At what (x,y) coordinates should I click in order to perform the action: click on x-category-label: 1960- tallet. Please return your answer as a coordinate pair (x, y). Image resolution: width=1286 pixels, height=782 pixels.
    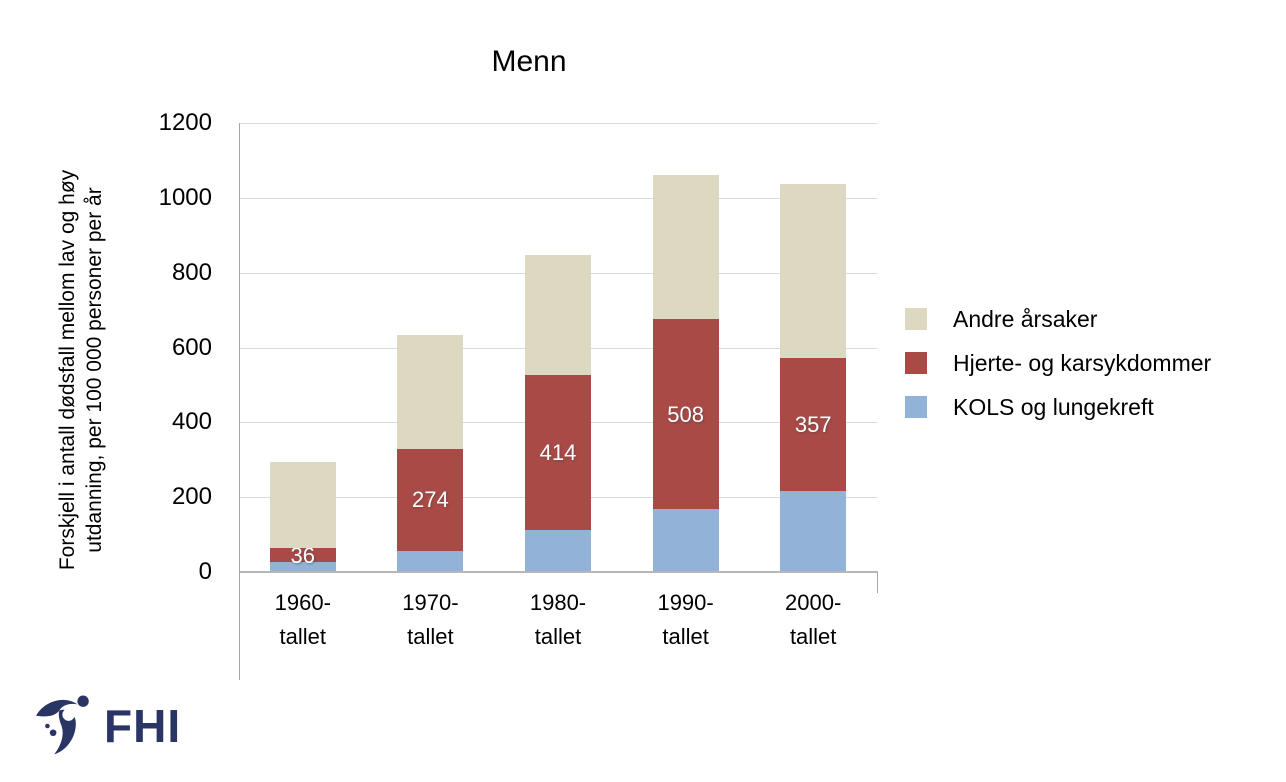
    Looking at the image, I should click on (303, 620).